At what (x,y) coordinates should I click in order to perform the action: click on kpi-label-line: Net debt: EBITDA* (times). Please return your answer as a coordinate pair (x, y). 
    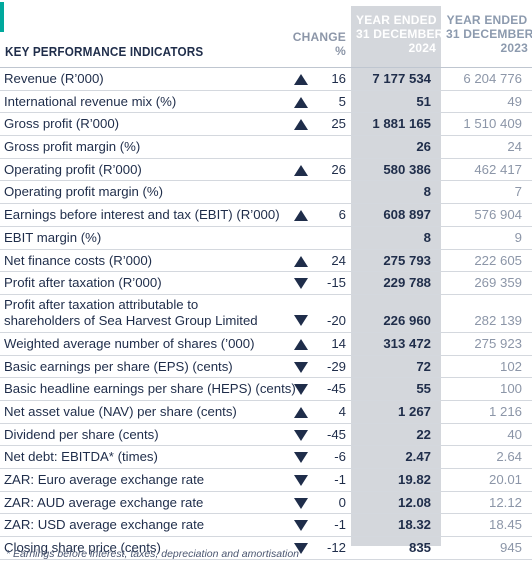
    Looking at the image, I should click on (81, 457).